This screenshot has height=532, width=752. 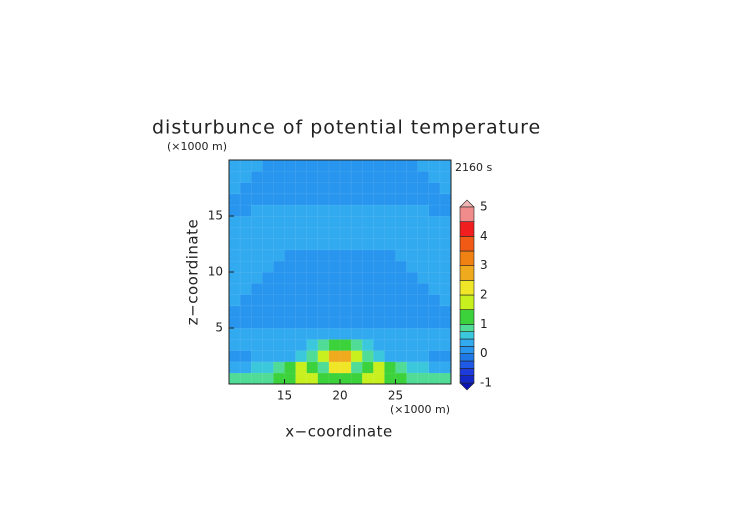 What do you see at coordinates (484, 324) in the screenshot?
I see `colorbar-tick-label: 1` at bounding box center [484, 324].